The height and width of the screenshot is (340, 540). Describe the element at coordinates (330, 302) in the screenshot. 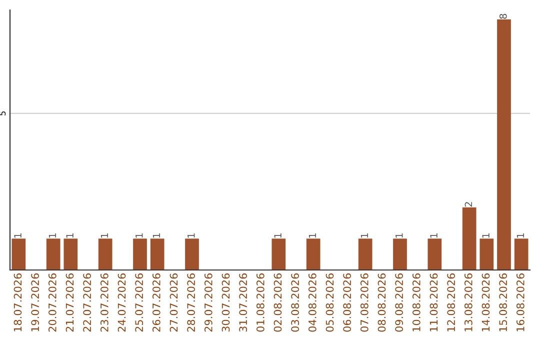

I see `x-tick-label: 05.08.2026` at that location.